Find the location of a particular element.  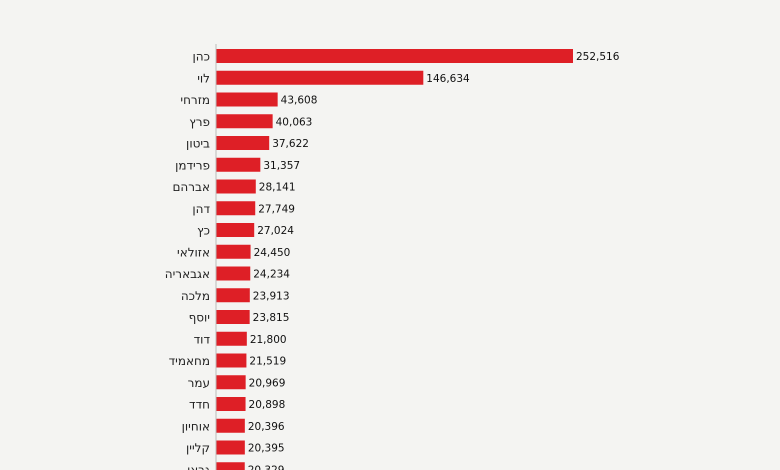

value-label: 37,622 is located at coordinates (290, 144).